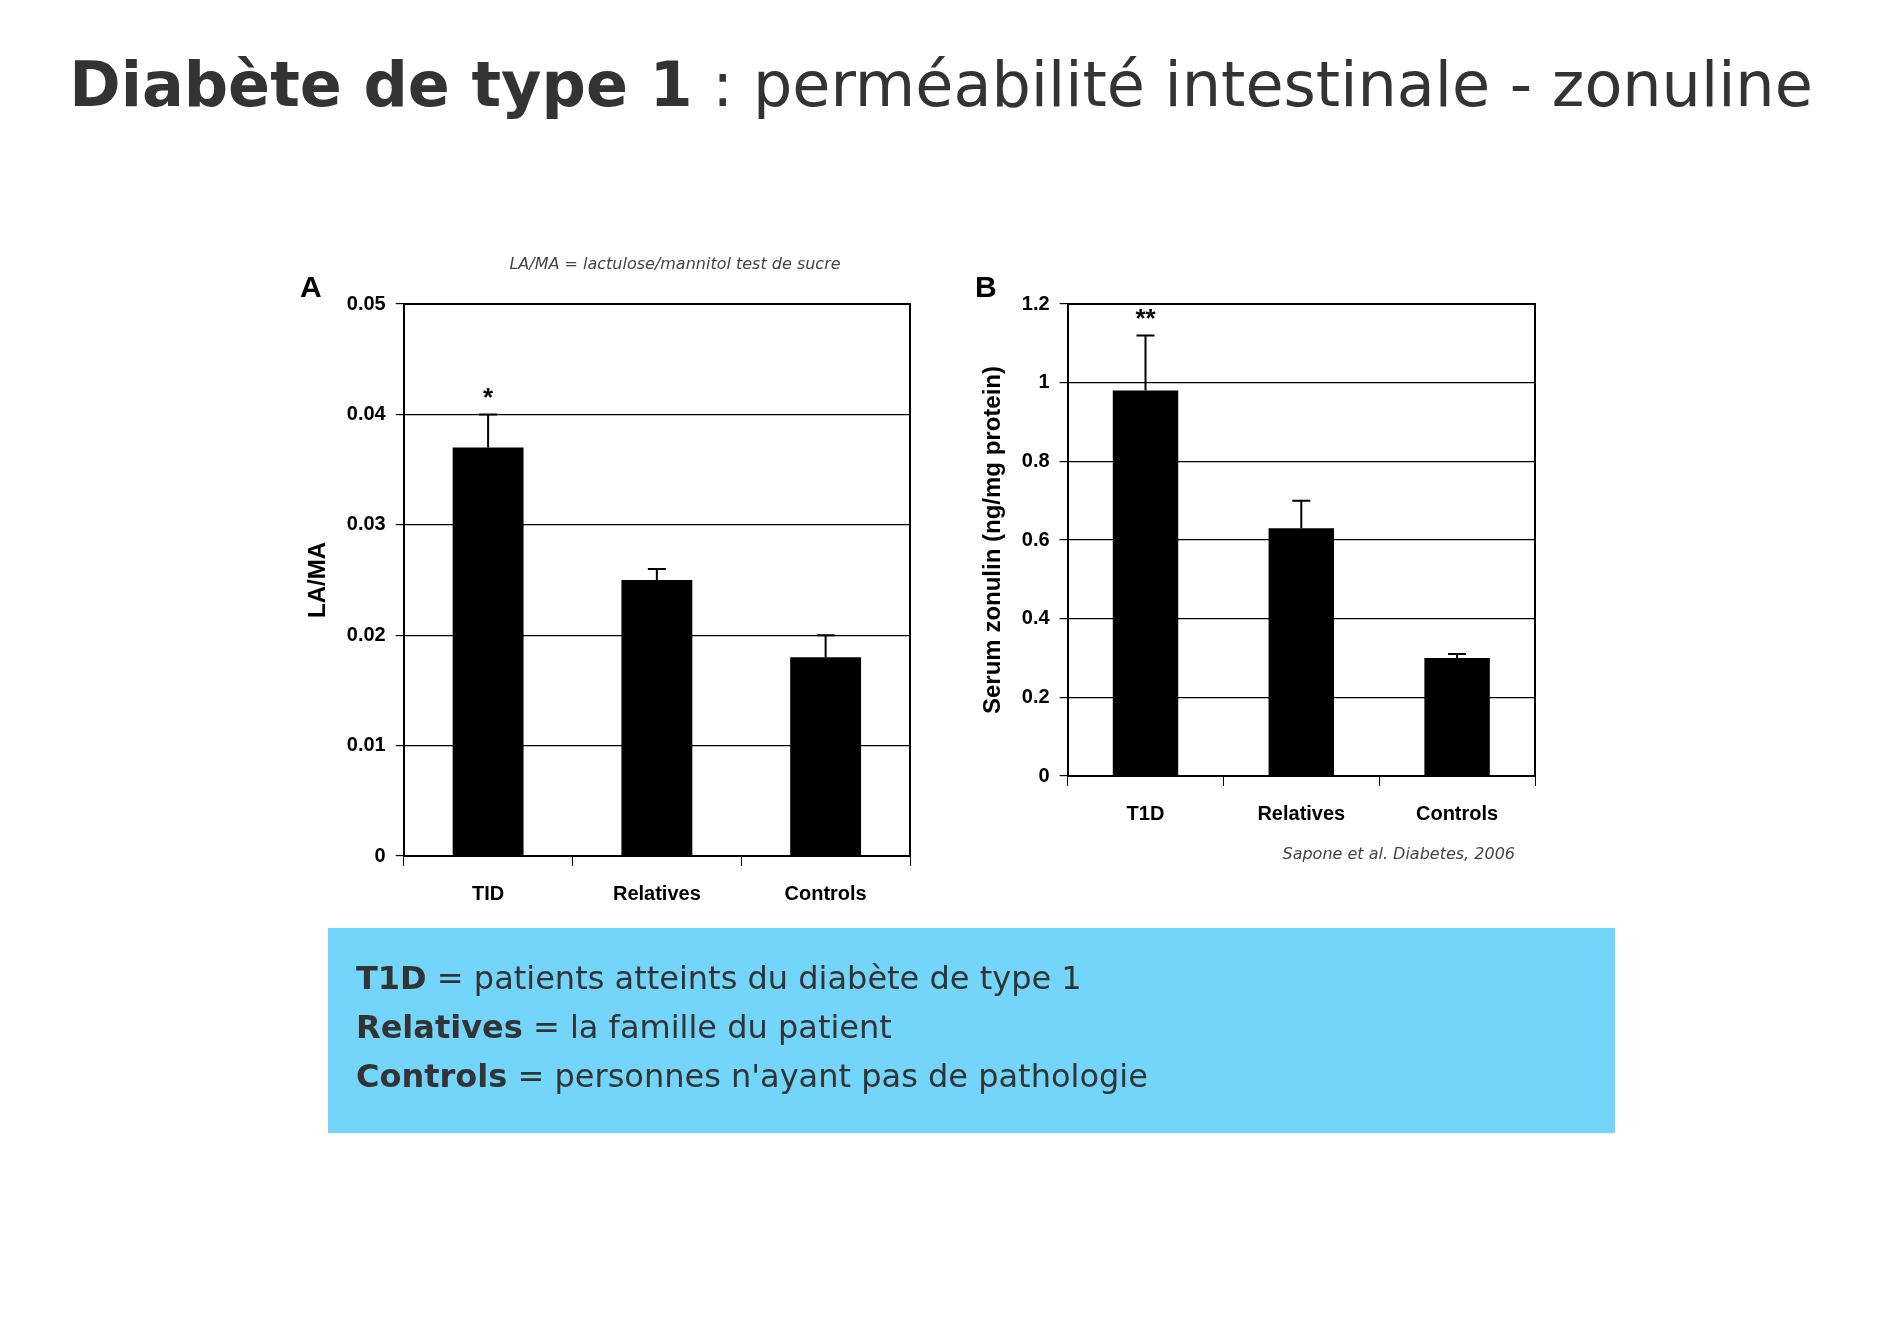  Describe the element at coordinates (941, 84) in the screenshot. I see `chart-title: Diabète de type 1 : perméabilité intestinale - zonuline` at that location.